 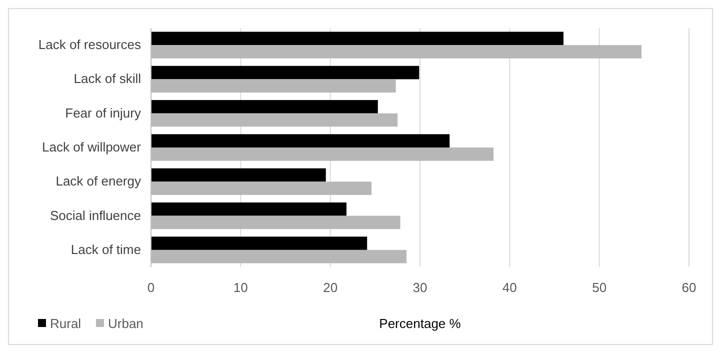 I want to click on legend-label: Rural, so click(x=66, y=323).